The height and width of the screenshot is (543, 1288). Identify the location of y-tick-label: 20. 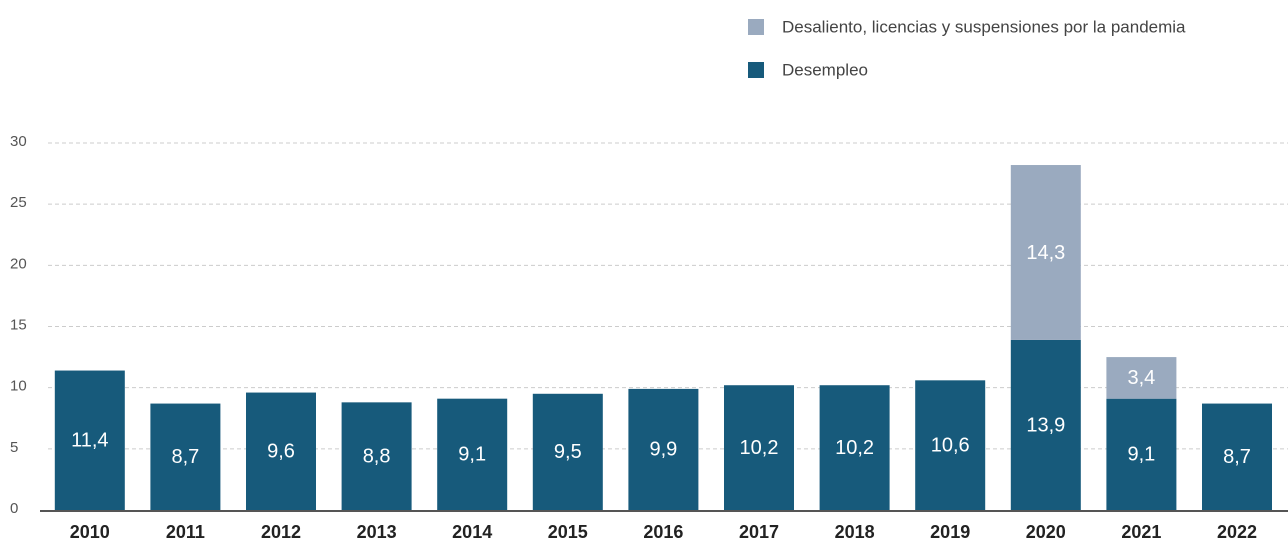
(18, 263).